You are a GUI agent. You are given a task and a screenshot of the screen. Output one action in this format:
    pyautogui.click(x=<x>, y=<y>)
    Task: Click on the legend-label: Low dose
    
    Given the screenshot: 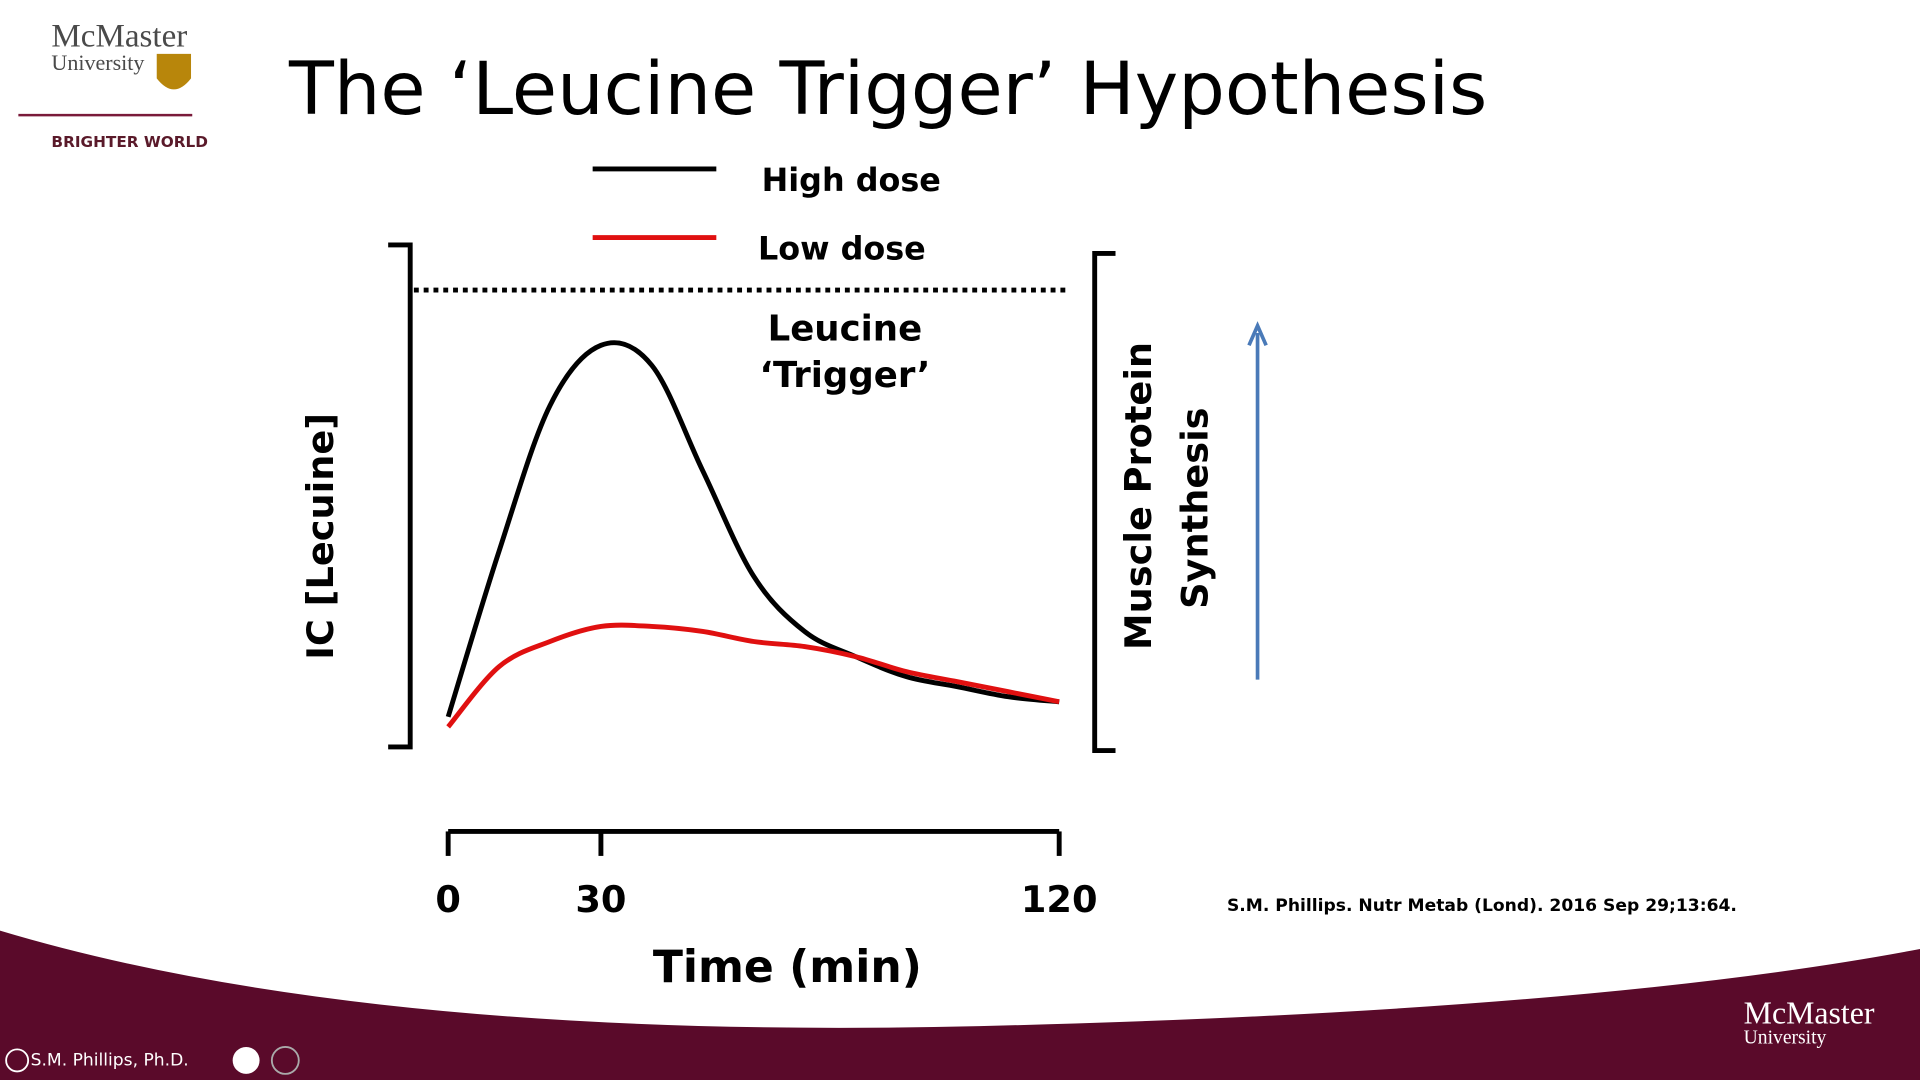 What is the action you would take?
    pyautogui.click(x=842, y=249)
    